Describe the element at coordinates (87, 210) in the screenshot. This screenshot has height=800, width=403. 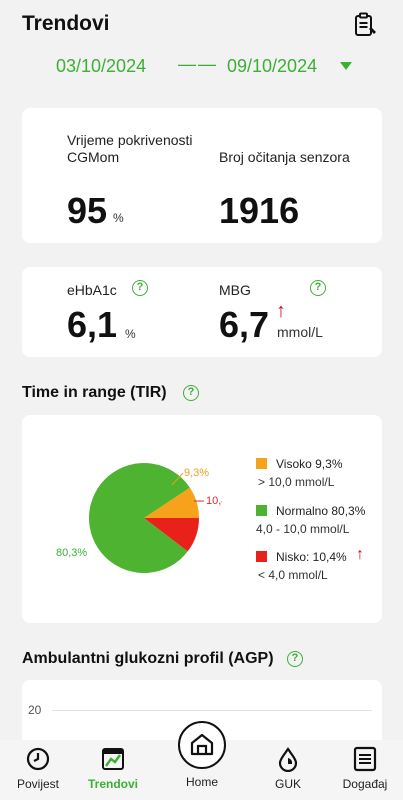
I see `cgm-coverage-value: 95` at that location.